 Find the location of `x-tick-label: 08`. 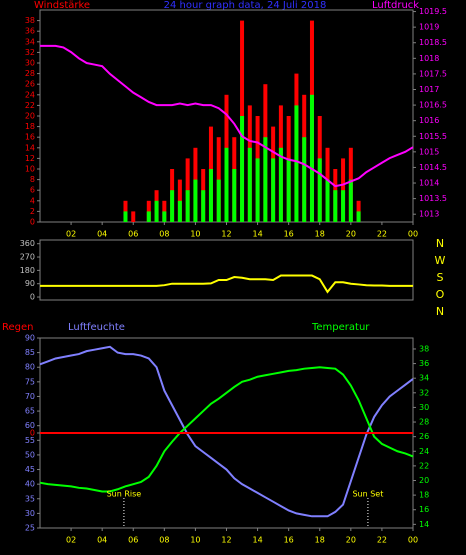

x-tick-label: 08 is located at coordinates (164, 540).